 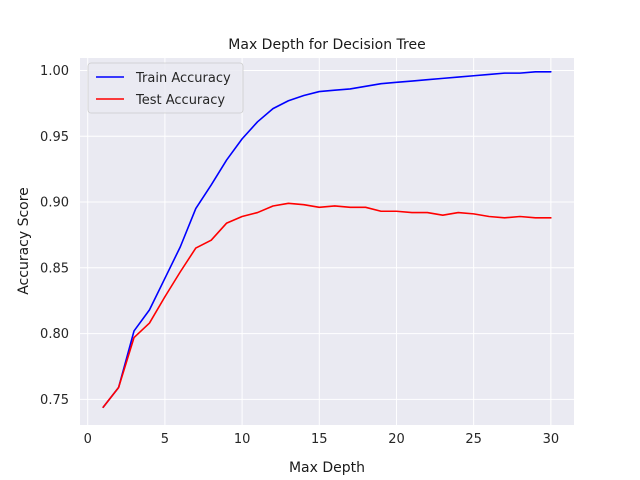 What do you see at coordinates (88, 439) in the screenshot?
I see `x-tick-label: 0` at bounding box center [88, 439].